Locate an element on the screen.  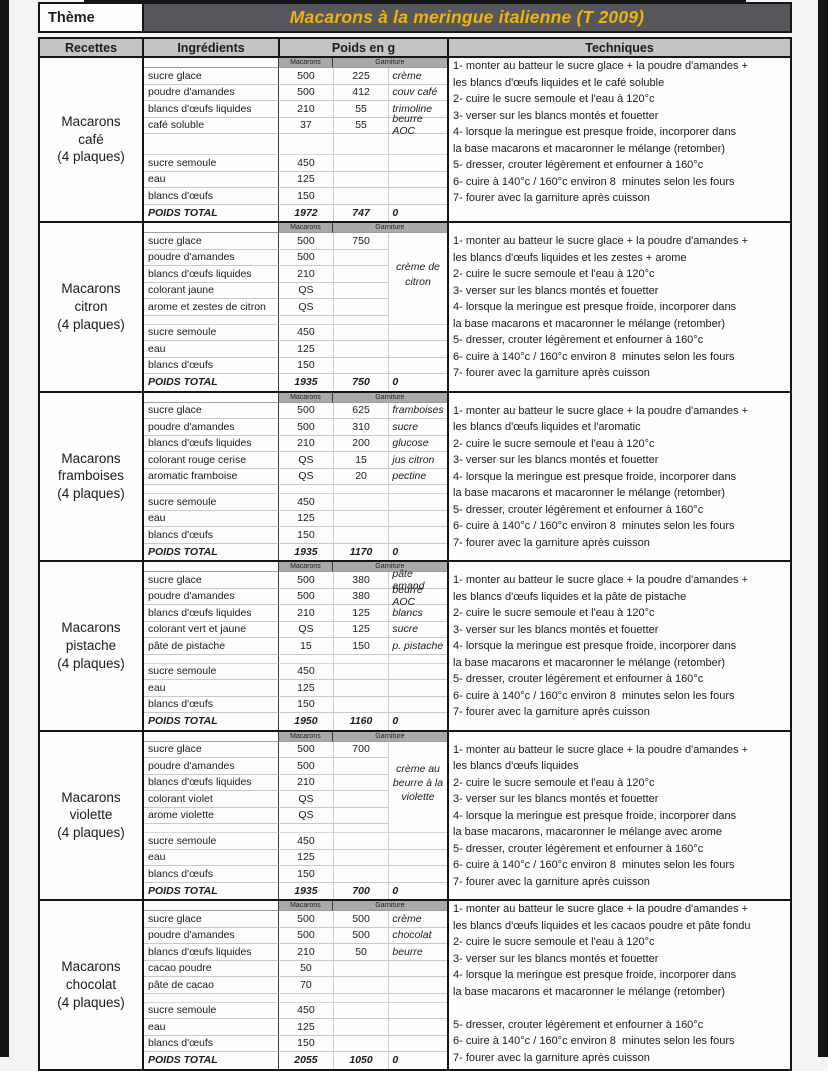
macarons-weight-cell: 210 is located at coordinates (306, 783).